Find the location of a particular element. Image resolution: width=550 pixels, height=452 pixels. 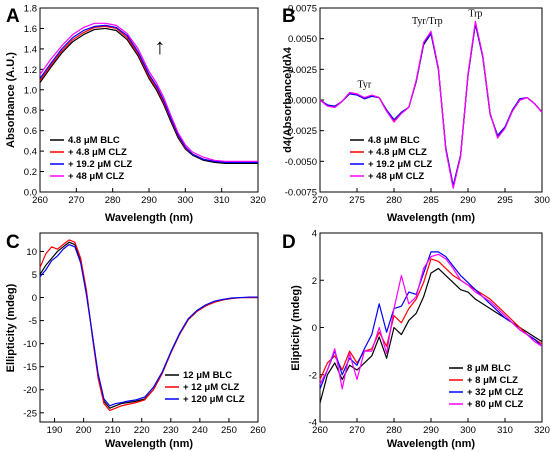

panel-b-xtick-label-6: 300 is located at coordinates (542, 200).